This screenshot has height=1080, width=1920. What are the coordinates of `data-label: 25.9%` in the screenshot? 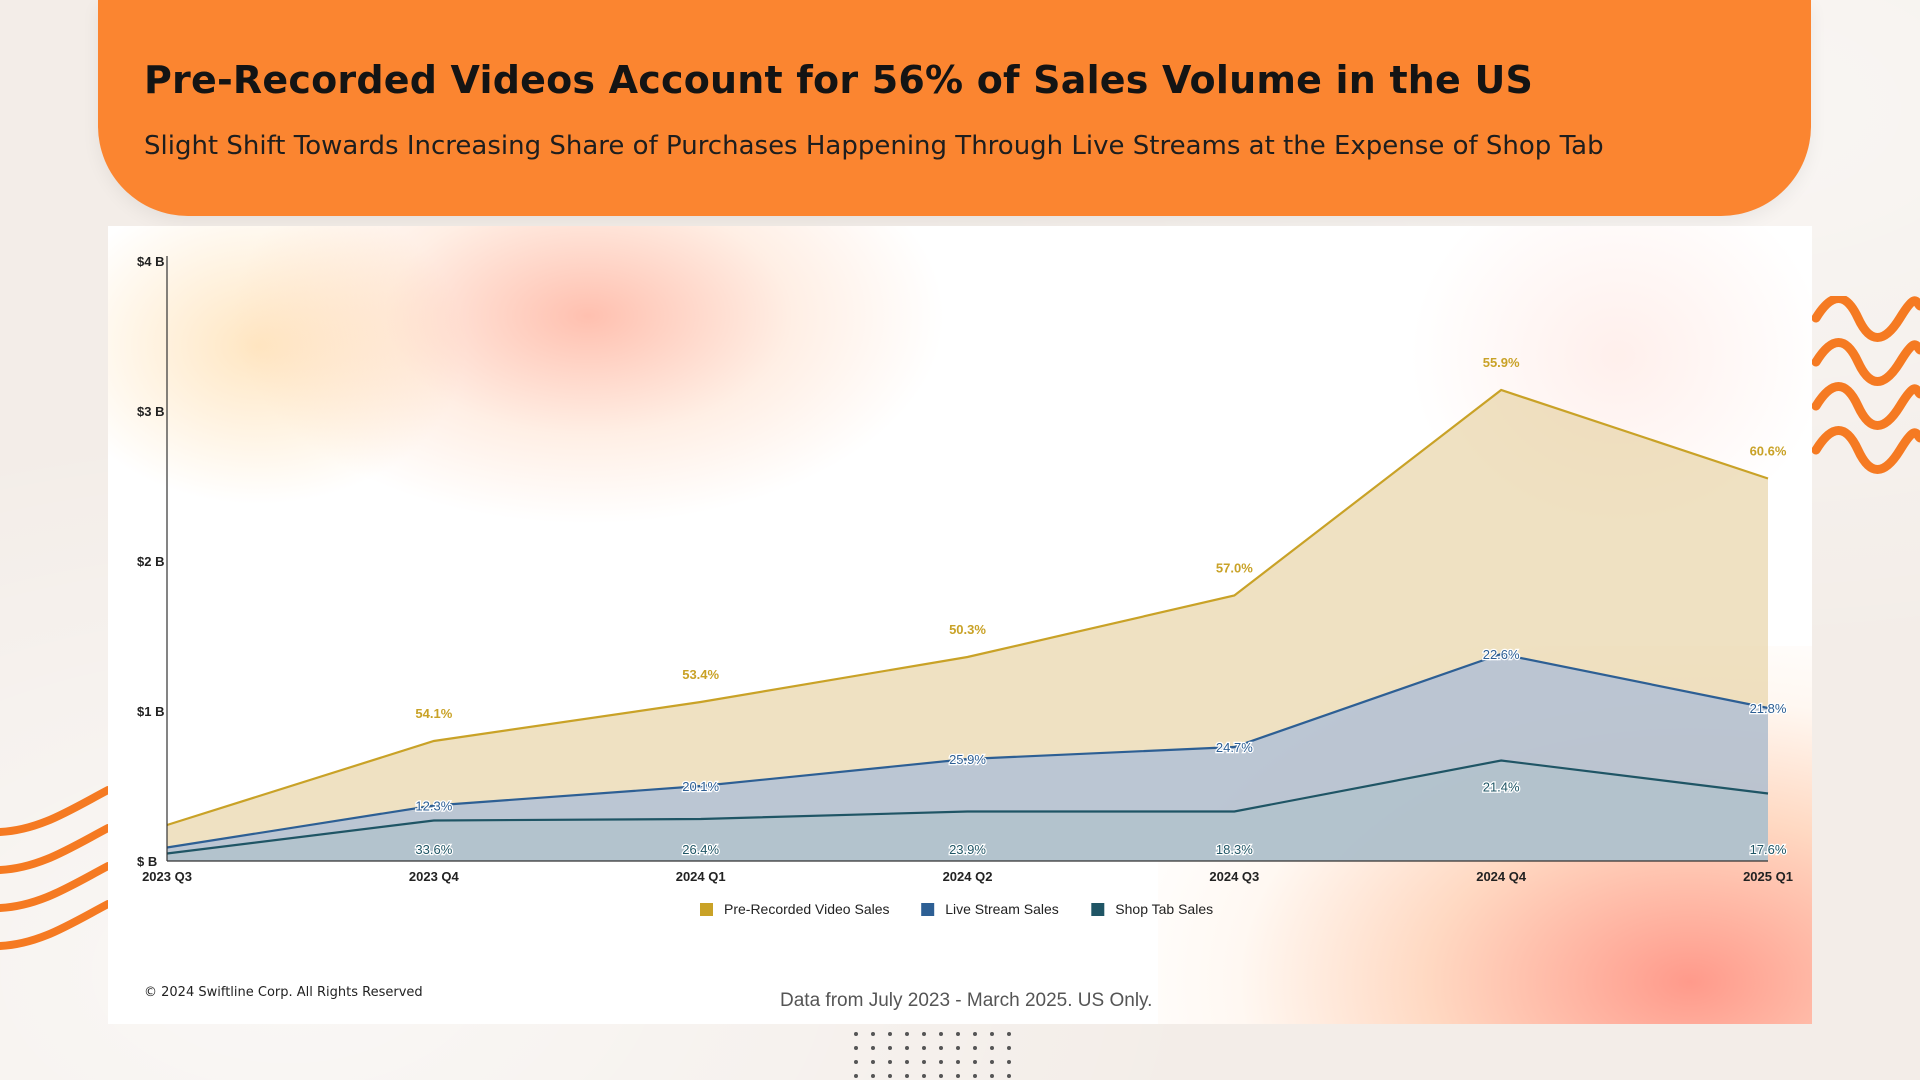 It's located at (967, 759).